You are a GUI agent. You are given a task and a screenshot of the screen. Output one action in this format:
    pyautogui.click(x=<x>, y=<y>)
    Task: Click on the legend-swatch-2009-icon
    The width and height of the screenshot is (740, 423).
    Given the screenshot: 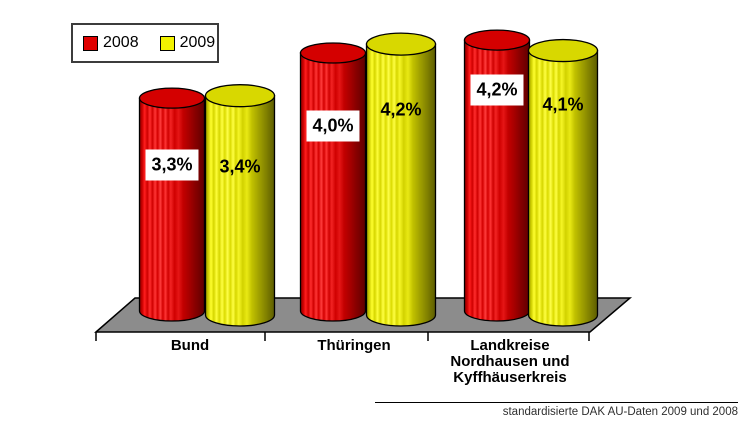 What is the action you would take?
    pyautogui.click(x=167, y=43)
    